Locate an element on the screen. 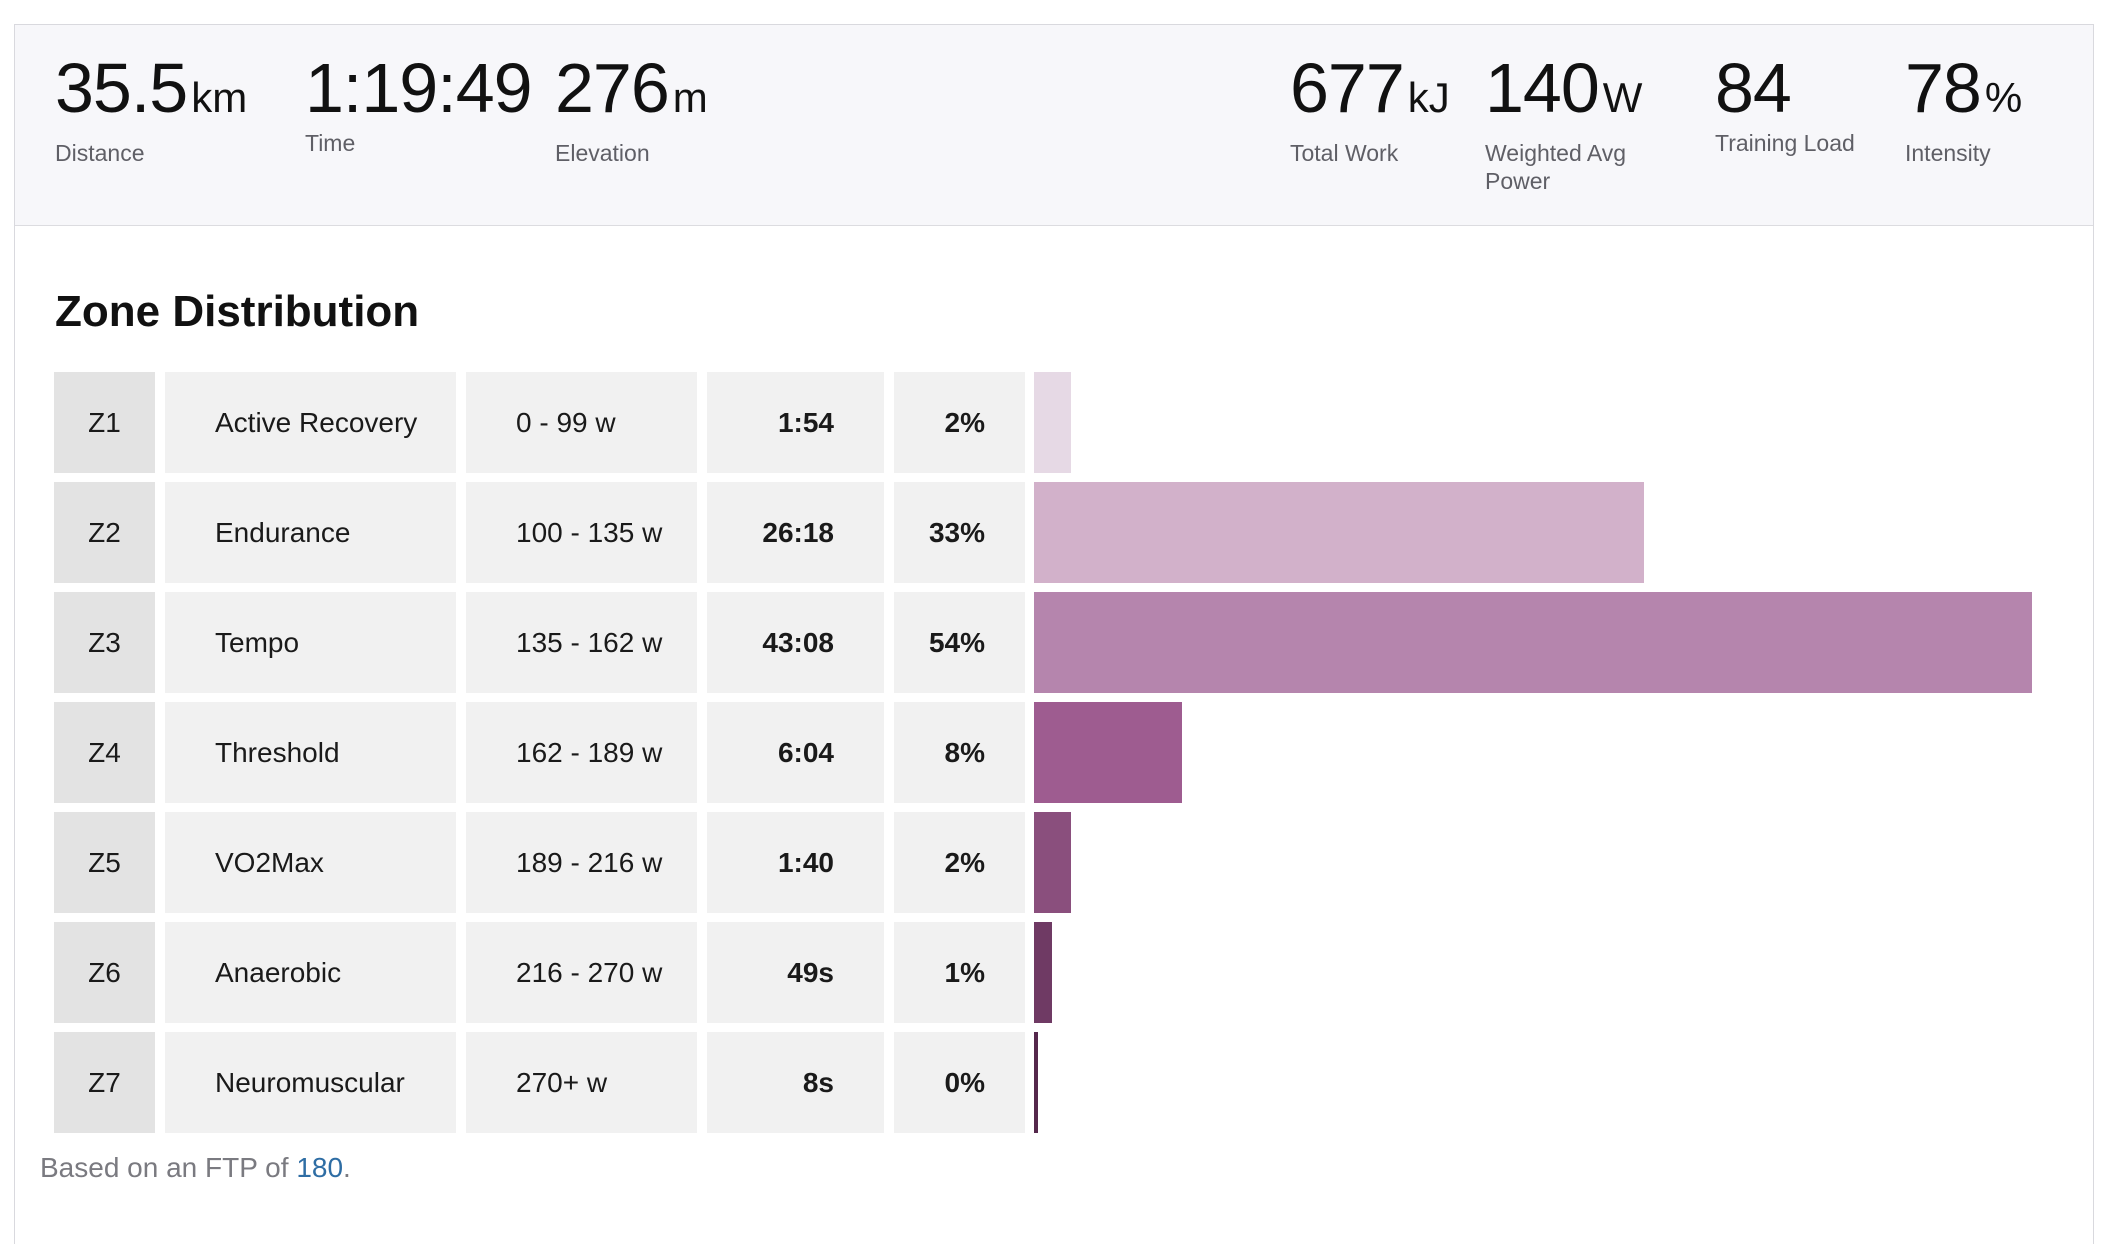 Image resolution: width=2110 pixels, height=1244 pixels. ftp-value-link: 180 is located at coordinates (320, 1167).